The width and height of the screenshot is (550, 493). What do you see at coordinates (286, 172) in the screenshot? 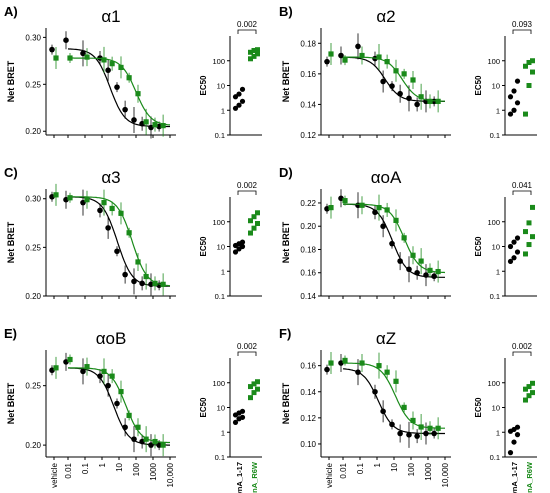
I see `panel-label: D)` at bounding box center [286, 172].